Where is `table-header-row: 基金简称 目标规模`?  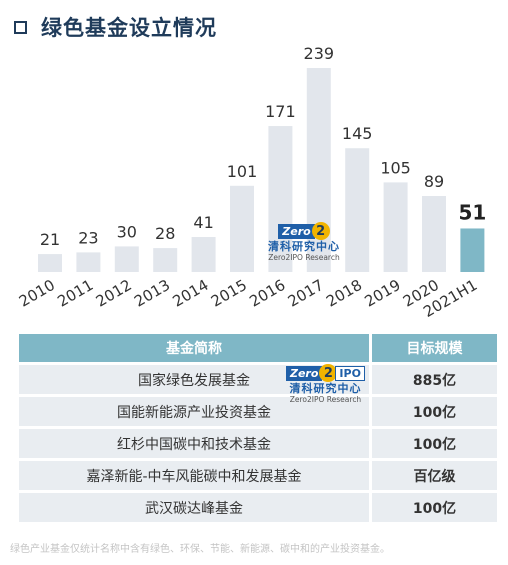 table-header-row: 基金简称 目标规模 is located at coordinates (258, 348).